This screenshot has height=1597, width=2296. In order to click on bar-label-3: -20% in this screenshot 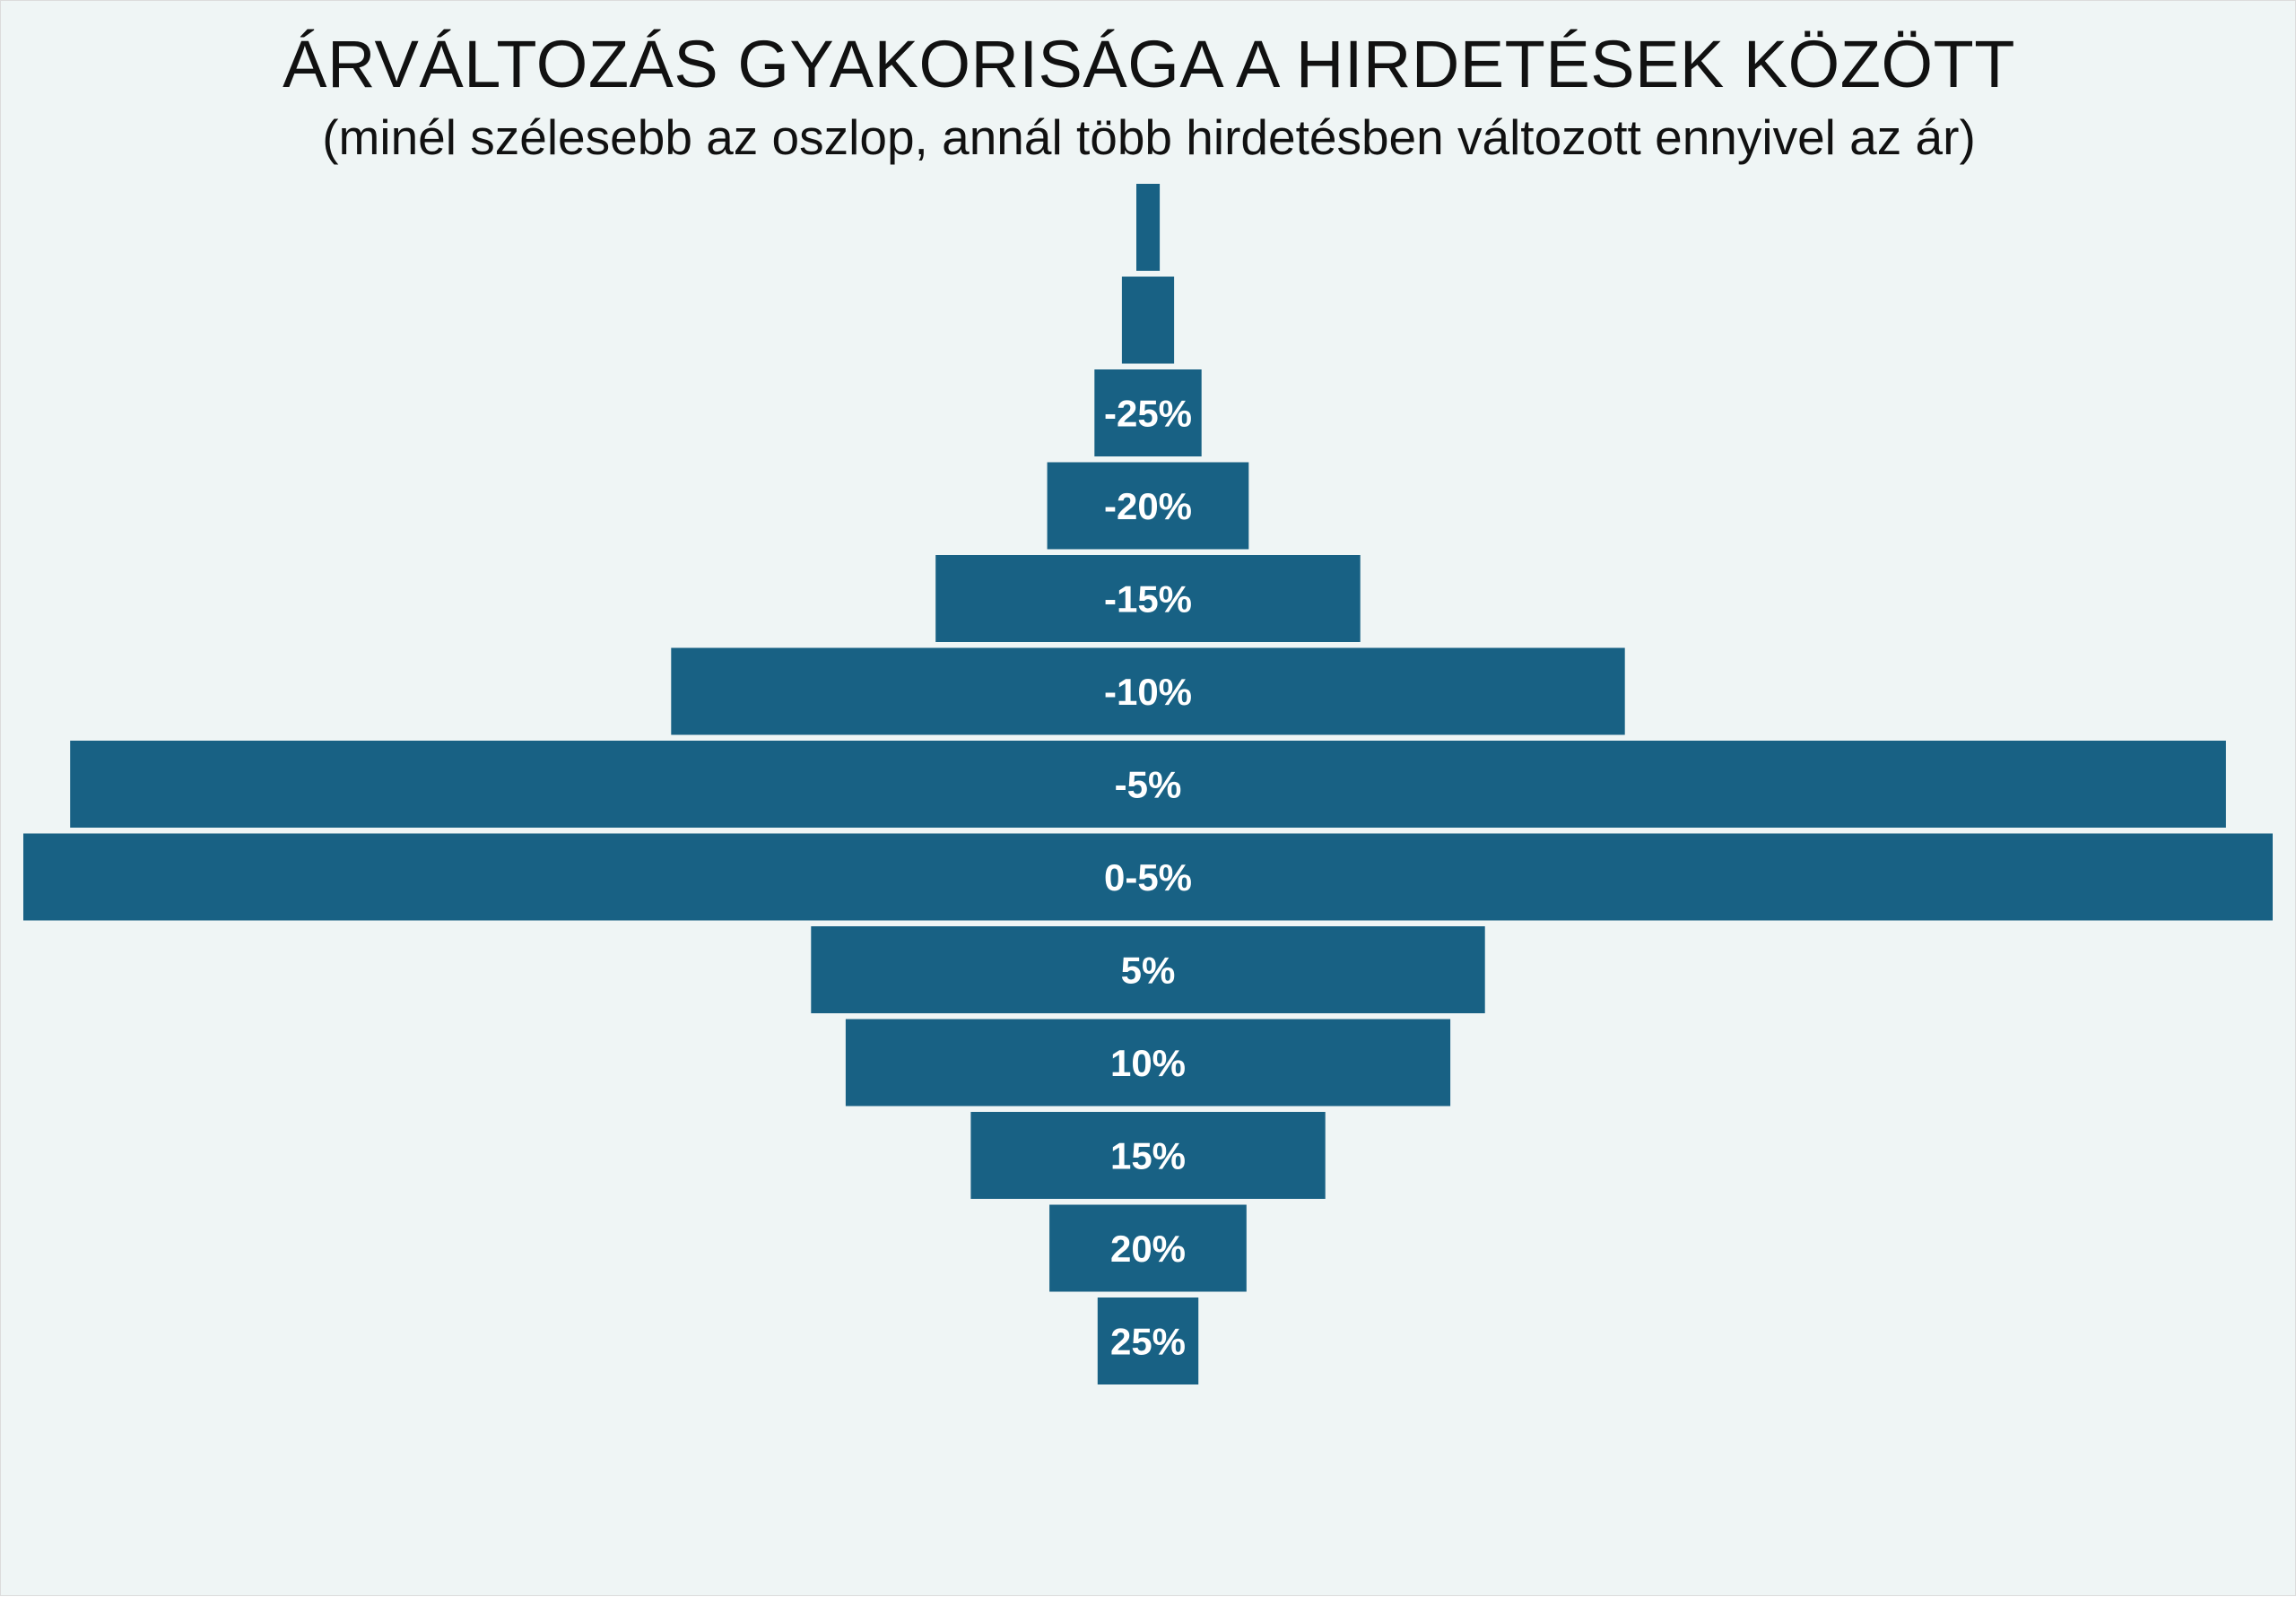, I will do `click(1148, 506)`.